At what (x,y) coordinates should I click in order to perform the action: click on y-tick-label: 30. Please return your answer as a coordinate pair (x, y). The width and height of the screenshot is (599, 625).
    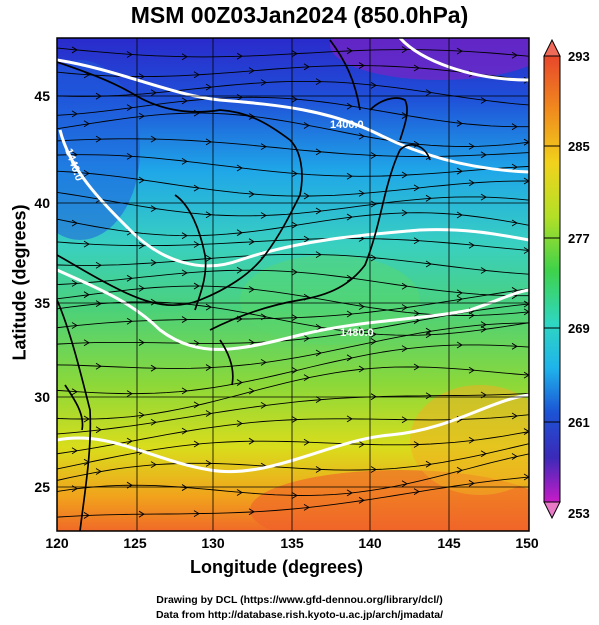
    Looking at the image, I should click on (42, 397).